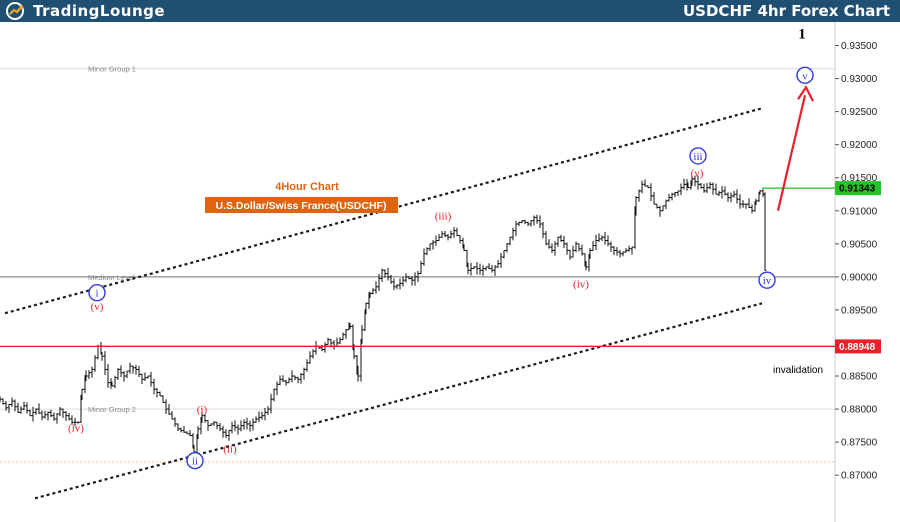 The image size is (900, 522). Describe the element at coordinates (76, 429) in the screenshot. I see `wave-iv-red-left-text: (iv)` at that location.